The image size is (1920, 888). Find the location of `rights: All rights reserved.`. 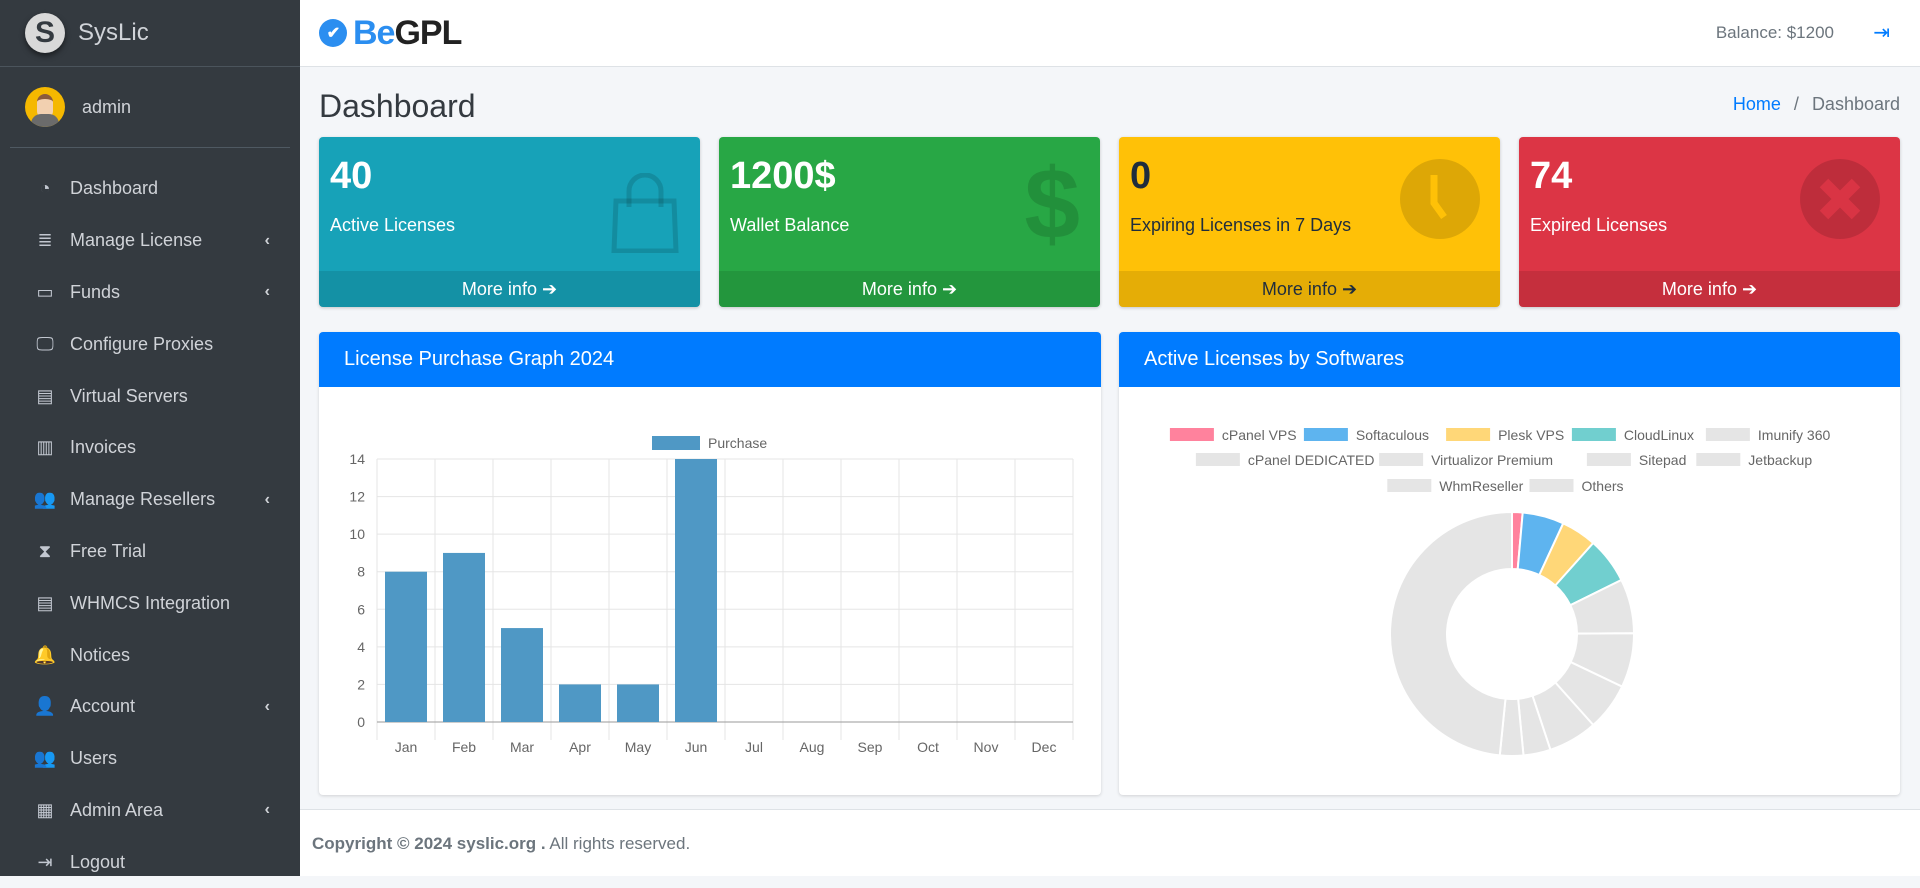

rights: All rights reserved. is located at coordinates (618, 843).